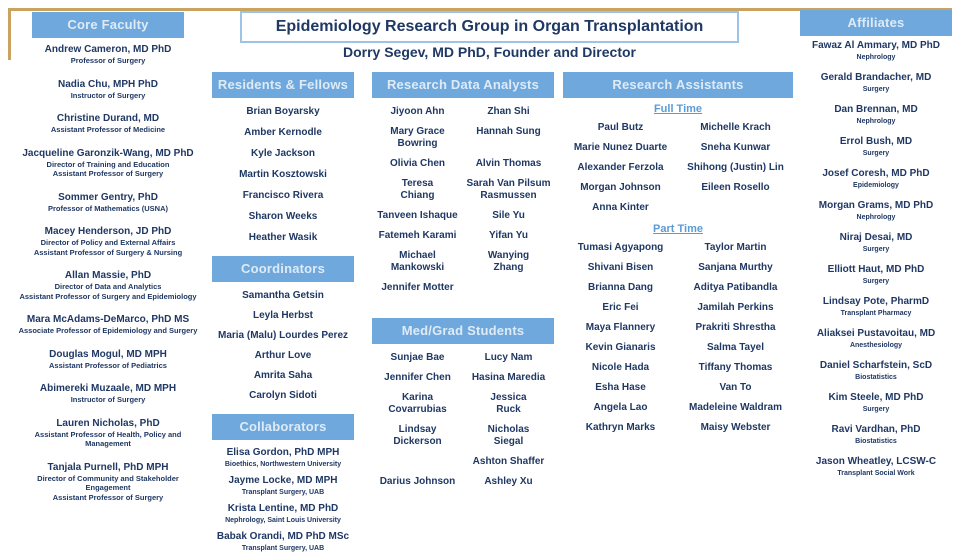 The image size is (960, 553). What do you see at coordinates (508, 357) in the screenshot?
I see `member-name: Lucy Nam` at bounding box center [508, 357].